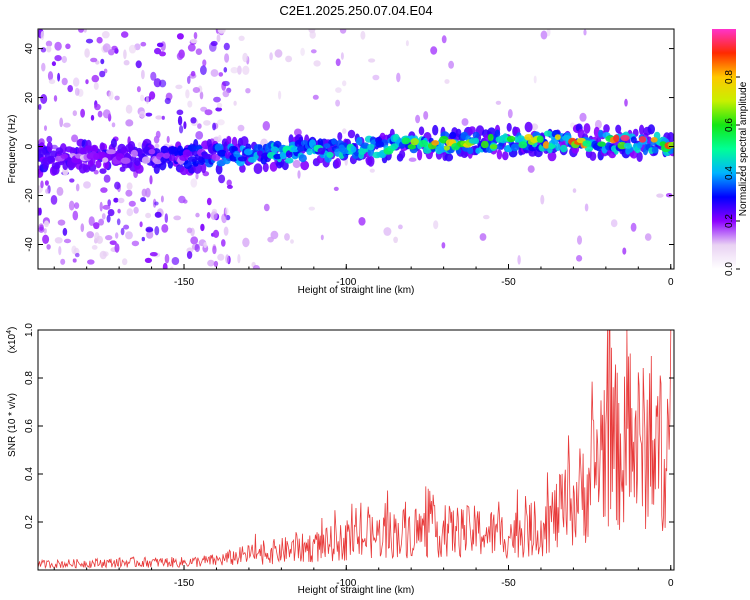 Image resolution: width=750 pixels, height=600 pixels. What do you see at coordinates (363, 276) in the screenshot?
I see `height-axis-top: -150 -100 -50 0` at bounding box center [363, 276].